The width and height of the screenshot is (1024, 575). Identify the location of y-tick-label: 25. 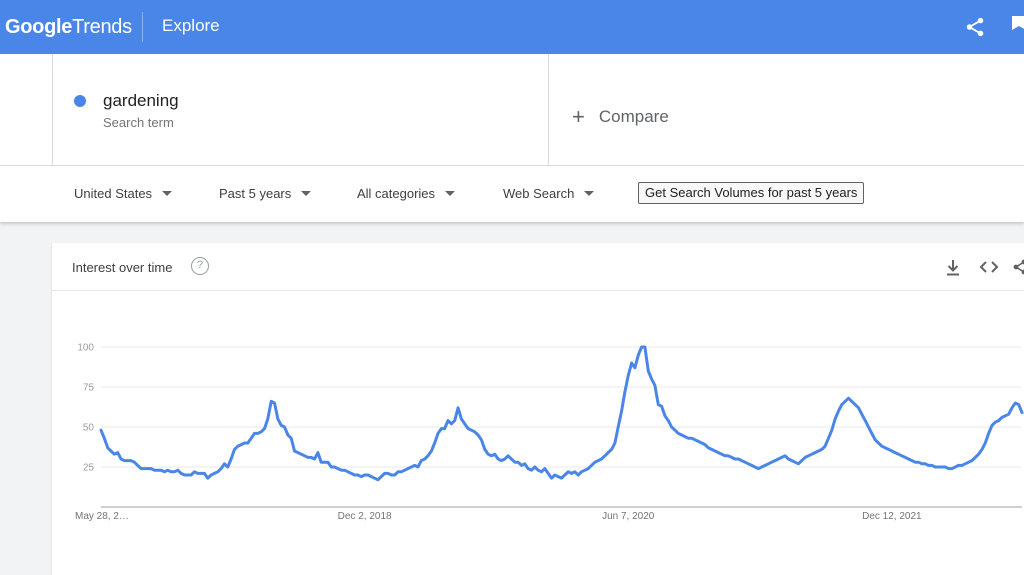
(89, 468).